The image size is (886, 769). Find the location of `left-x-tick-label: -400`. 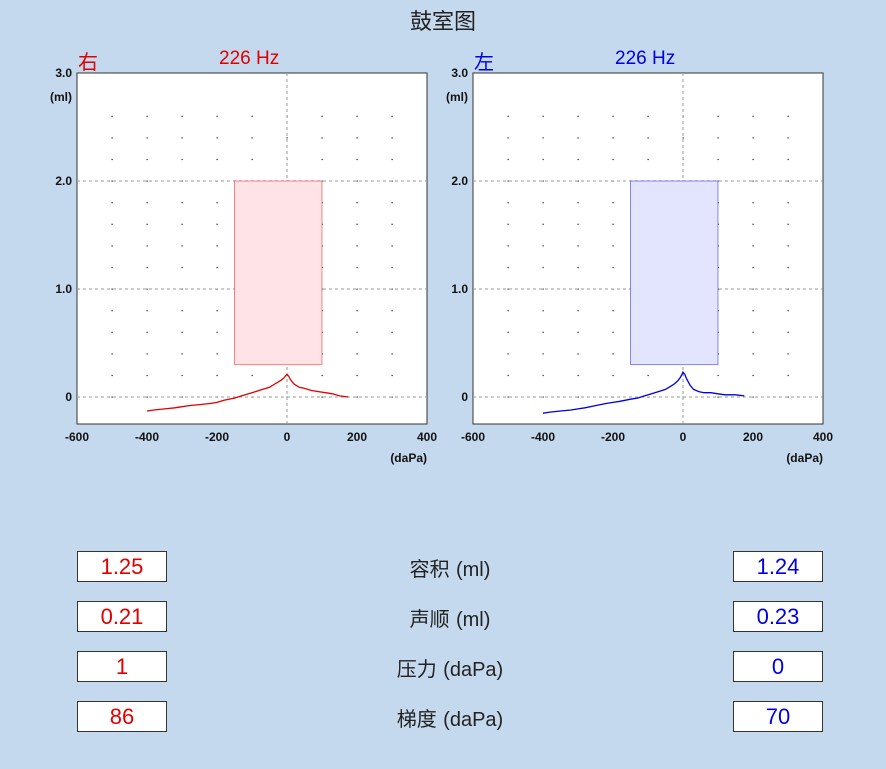

left-x-tick-label: -400 is located at coordinates (543, 437).